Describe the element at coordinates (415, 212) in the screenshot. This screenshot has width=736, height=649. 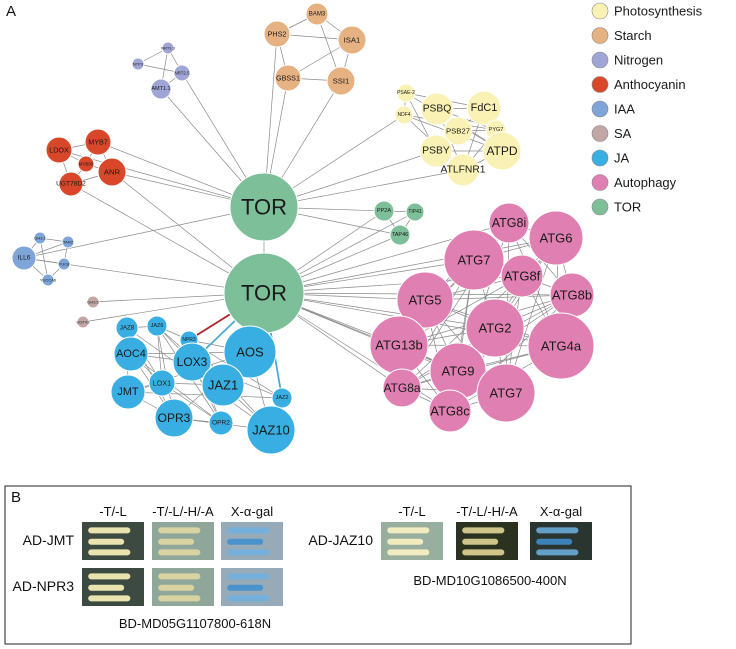
I see `node-tip41: TIP41` at that location.